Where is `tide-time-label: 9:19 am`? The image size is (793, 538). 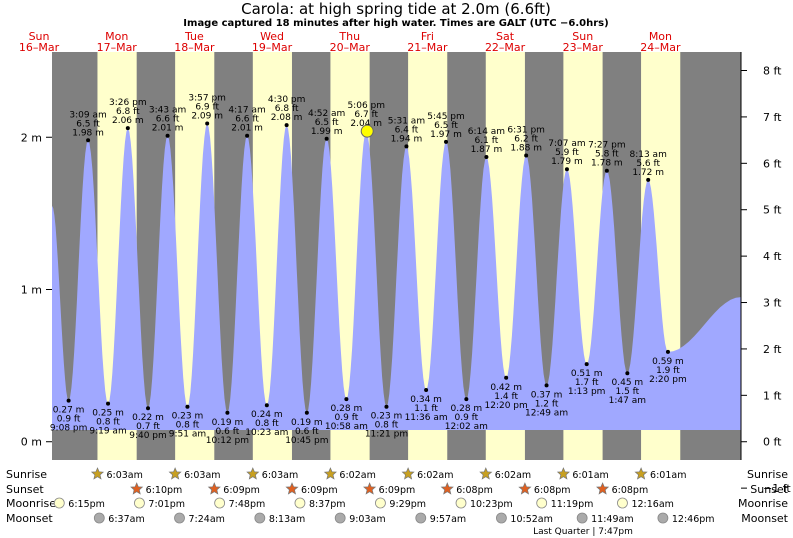 tide-time-label: 9:19 am is located at coordinates (107, 432).